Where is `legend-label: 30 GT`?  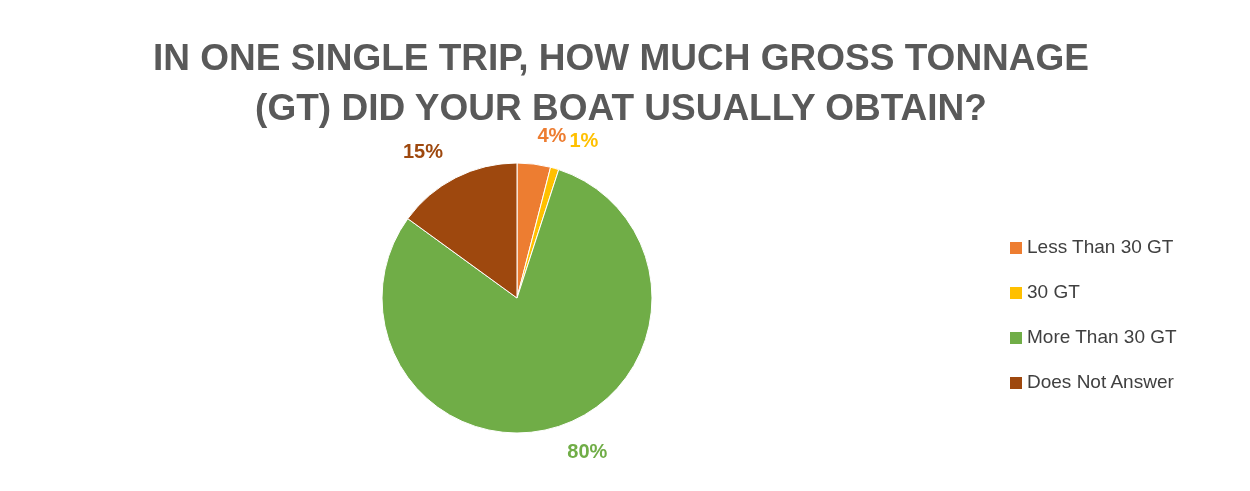 legend-label: 30 GT is located at coordinates (1054, 292).